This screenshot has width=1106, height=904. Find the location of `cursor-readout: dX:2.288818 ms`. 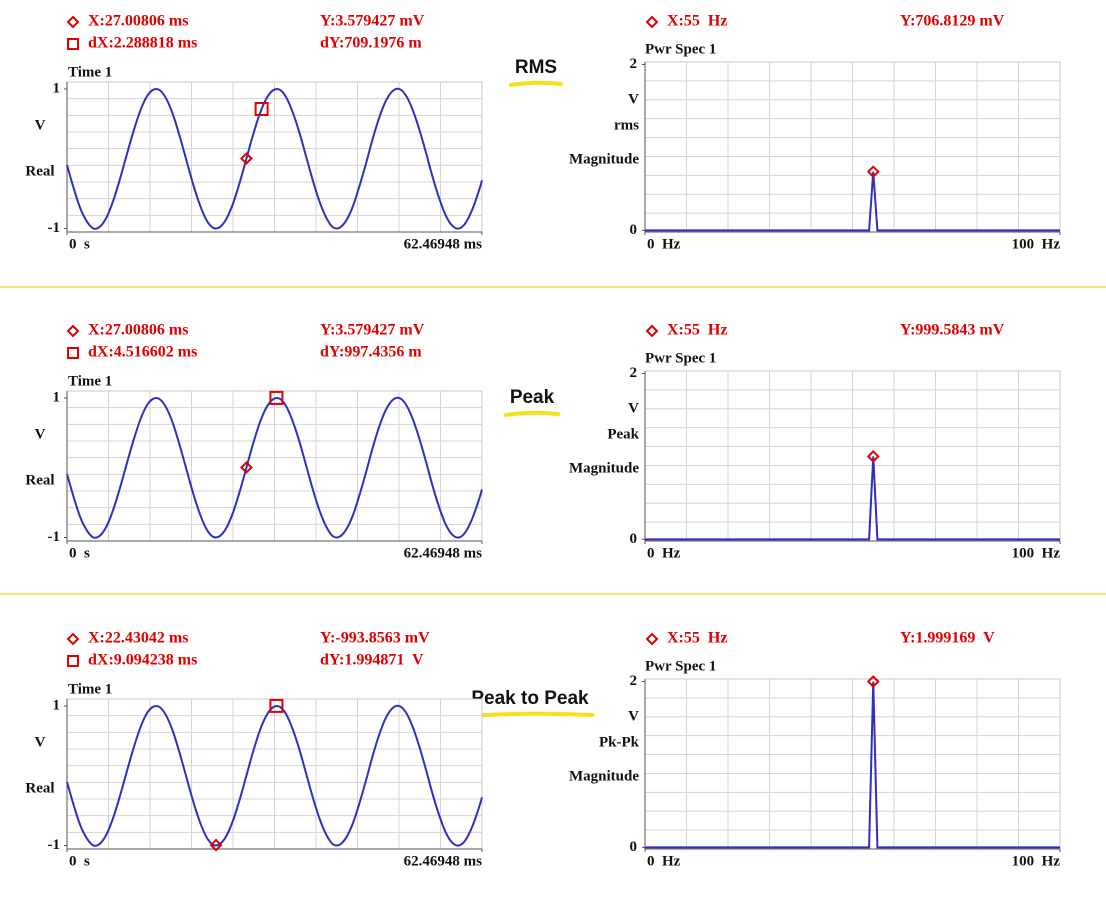

cursor-readout: dX:2.288818 ms is located at coordinates (142, 43).